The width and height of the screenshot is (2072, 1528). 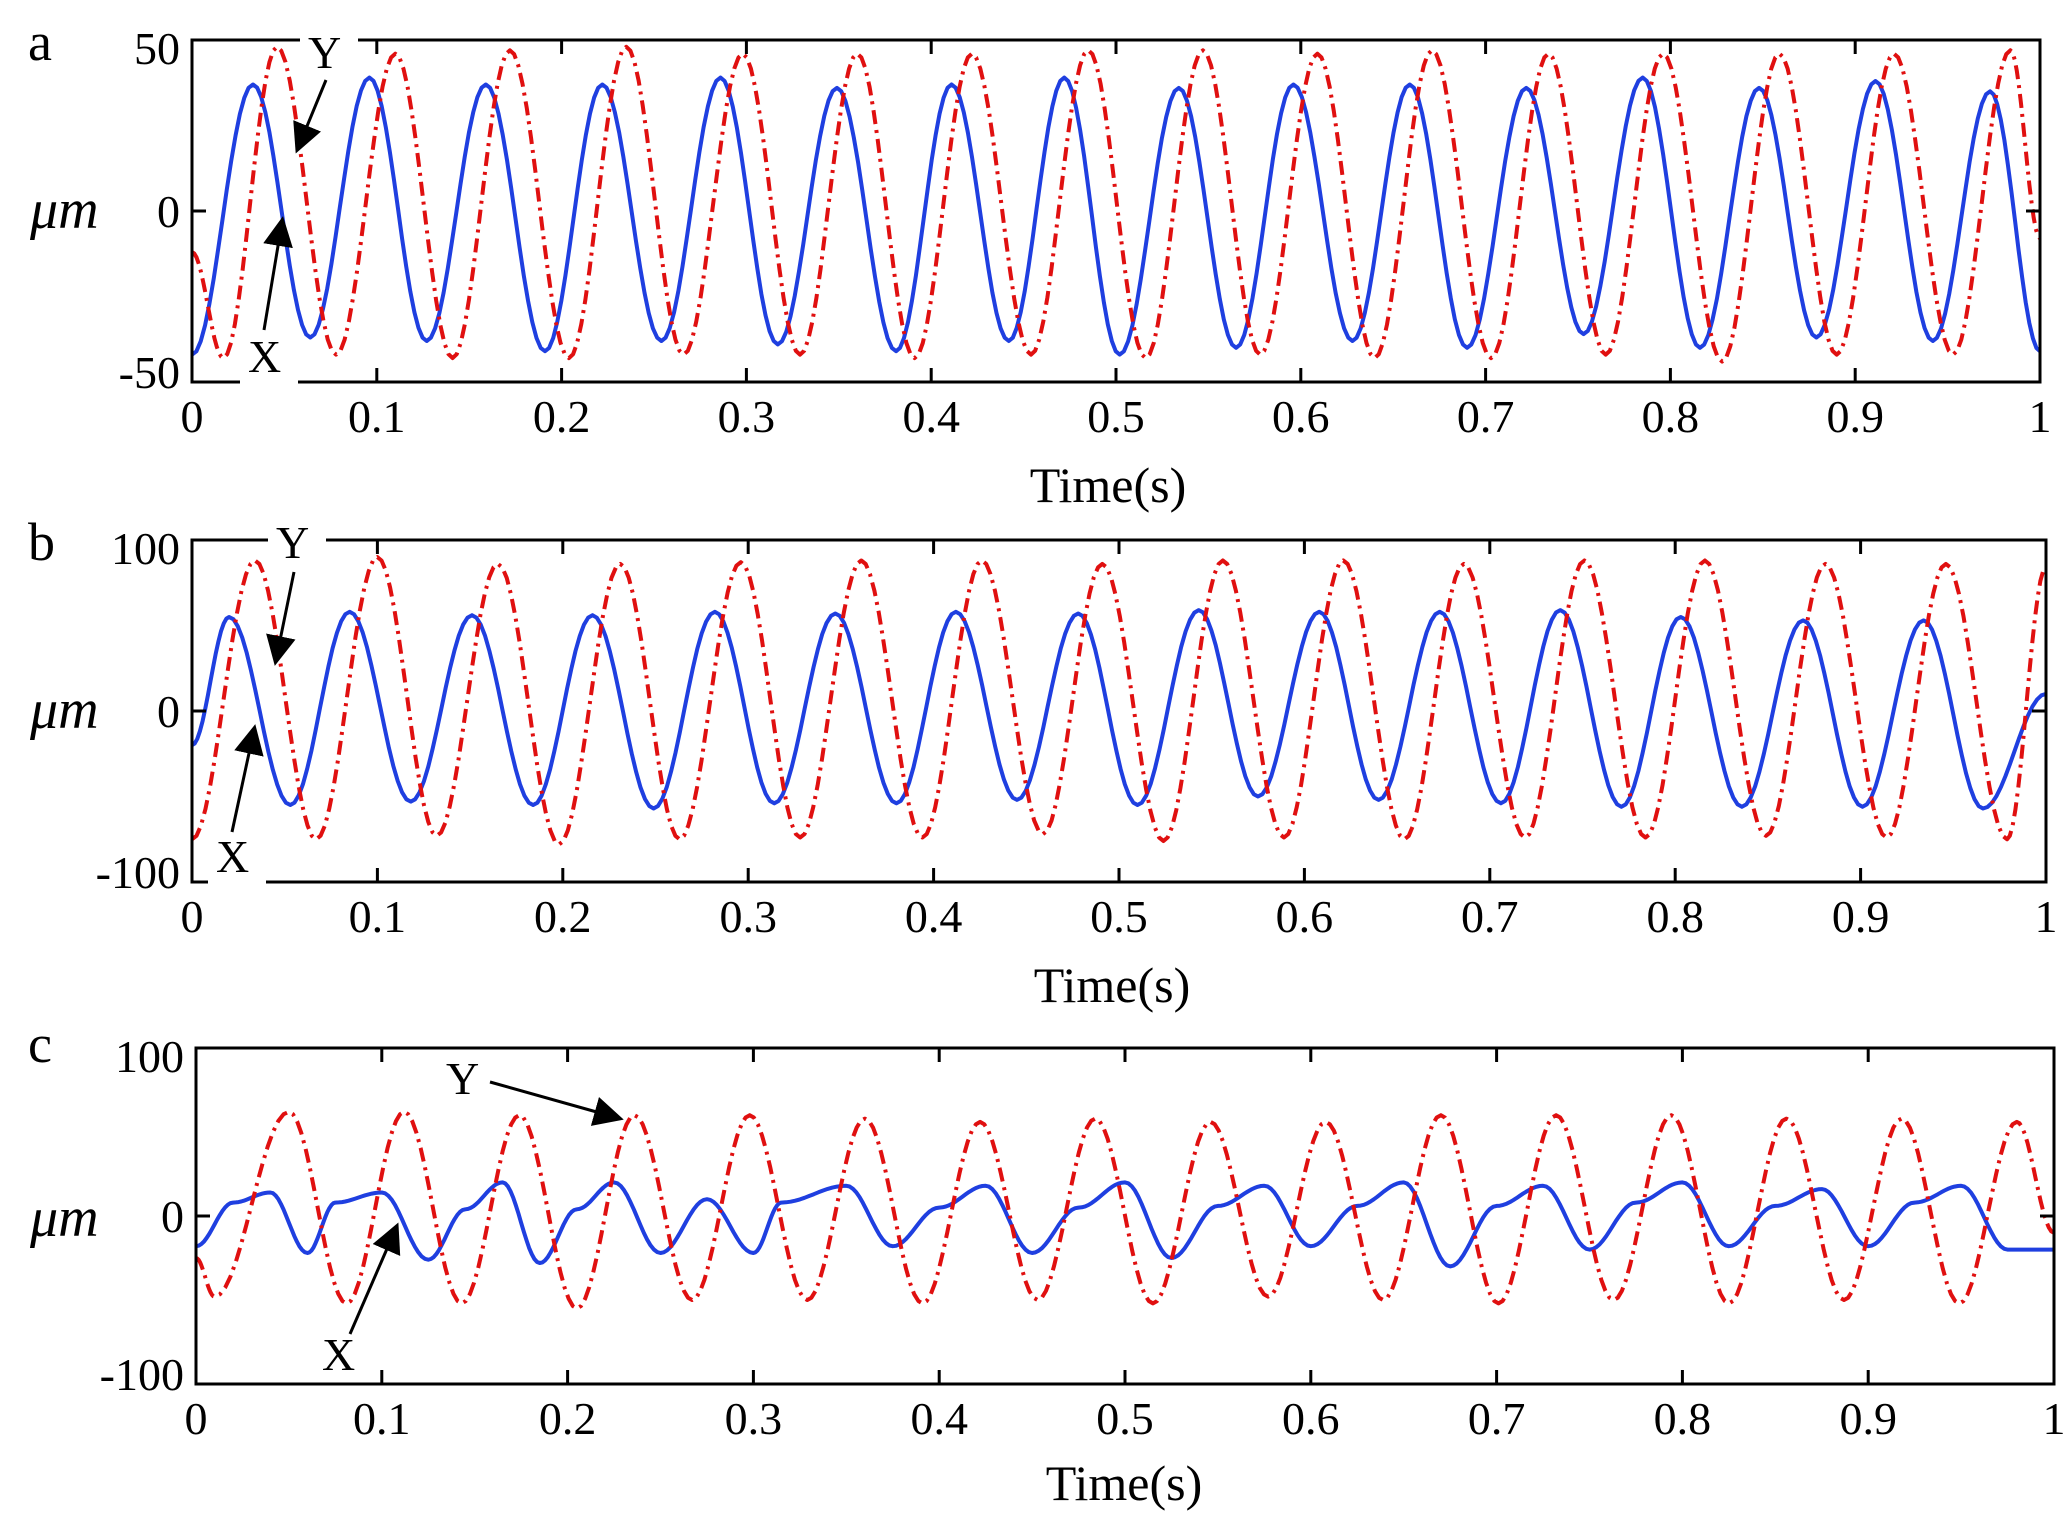 I want to click on x-tick-label-b: 0.9, so click(x=1861, y=916).